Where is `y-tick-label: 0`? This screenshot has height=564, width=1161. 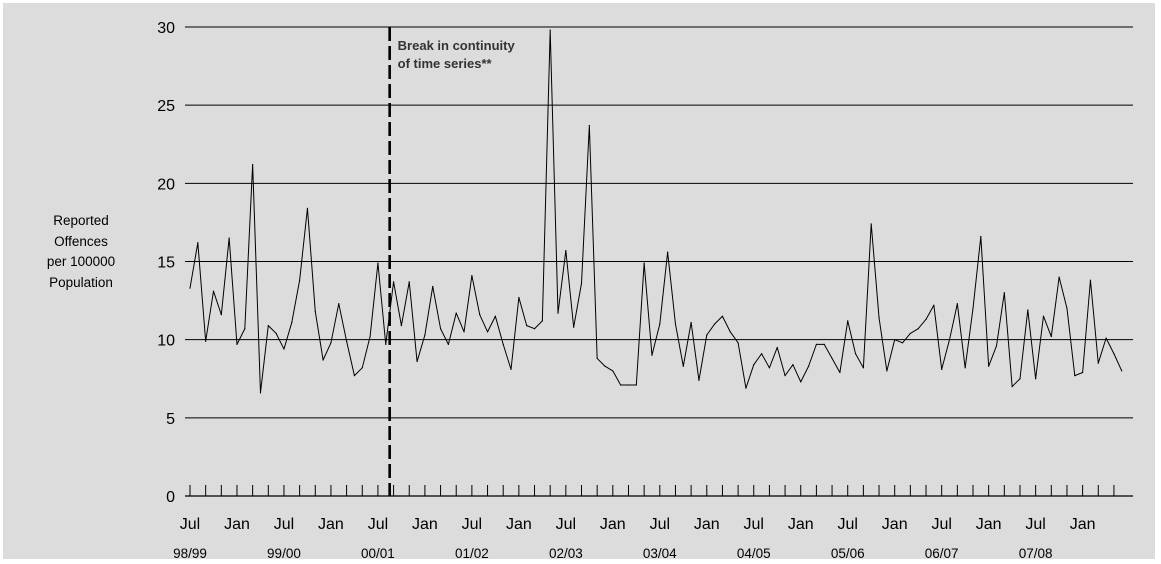 y-tick-label: 0 is located at coordinates (170, 497).